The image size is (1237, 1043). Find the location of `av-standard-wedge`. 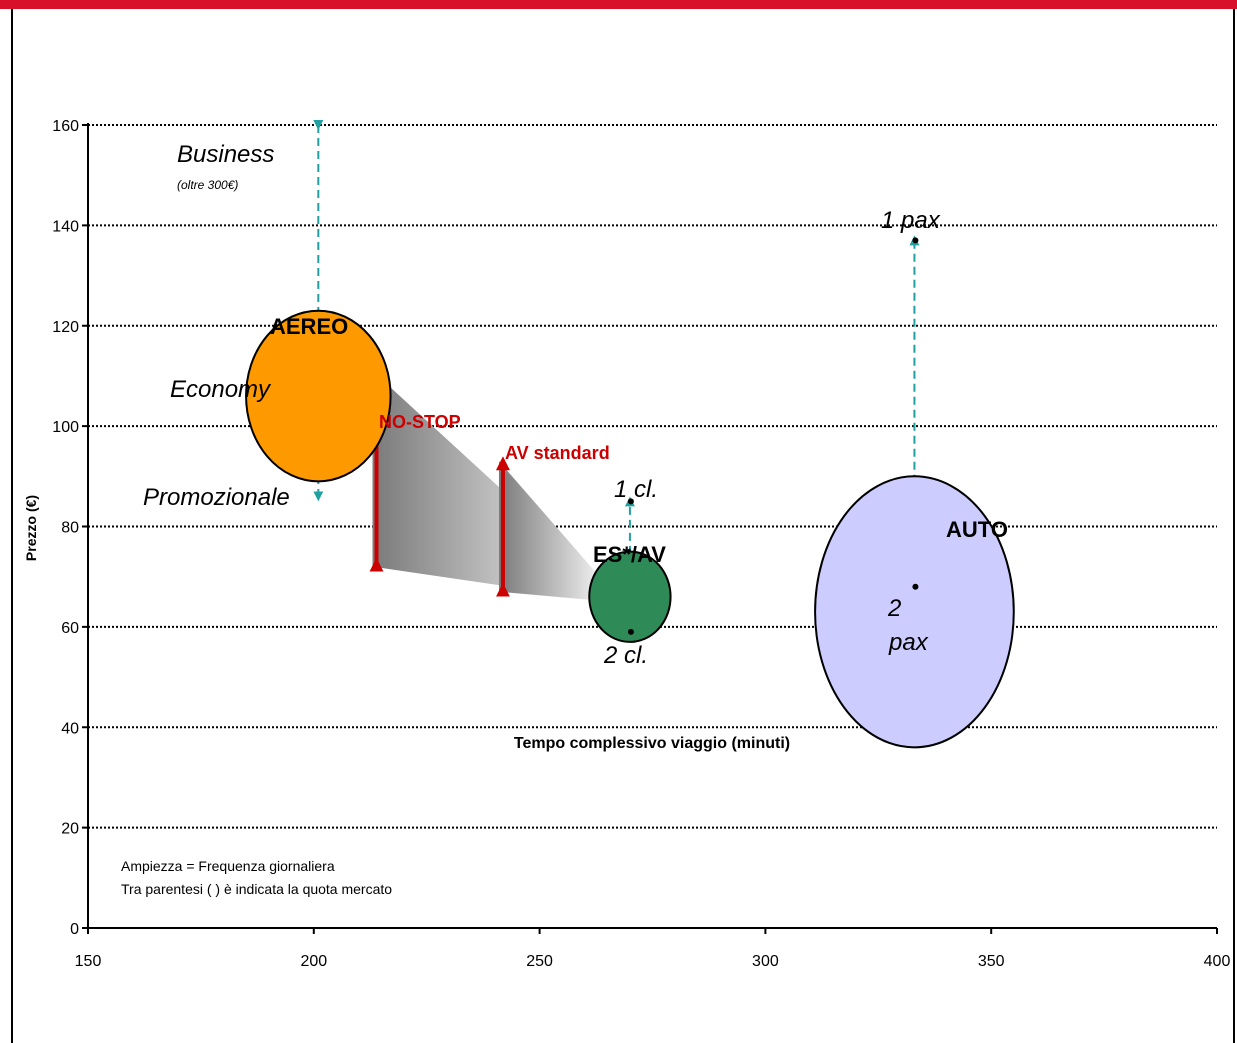

av-standard-wedge is located at coordinates (555, 531).